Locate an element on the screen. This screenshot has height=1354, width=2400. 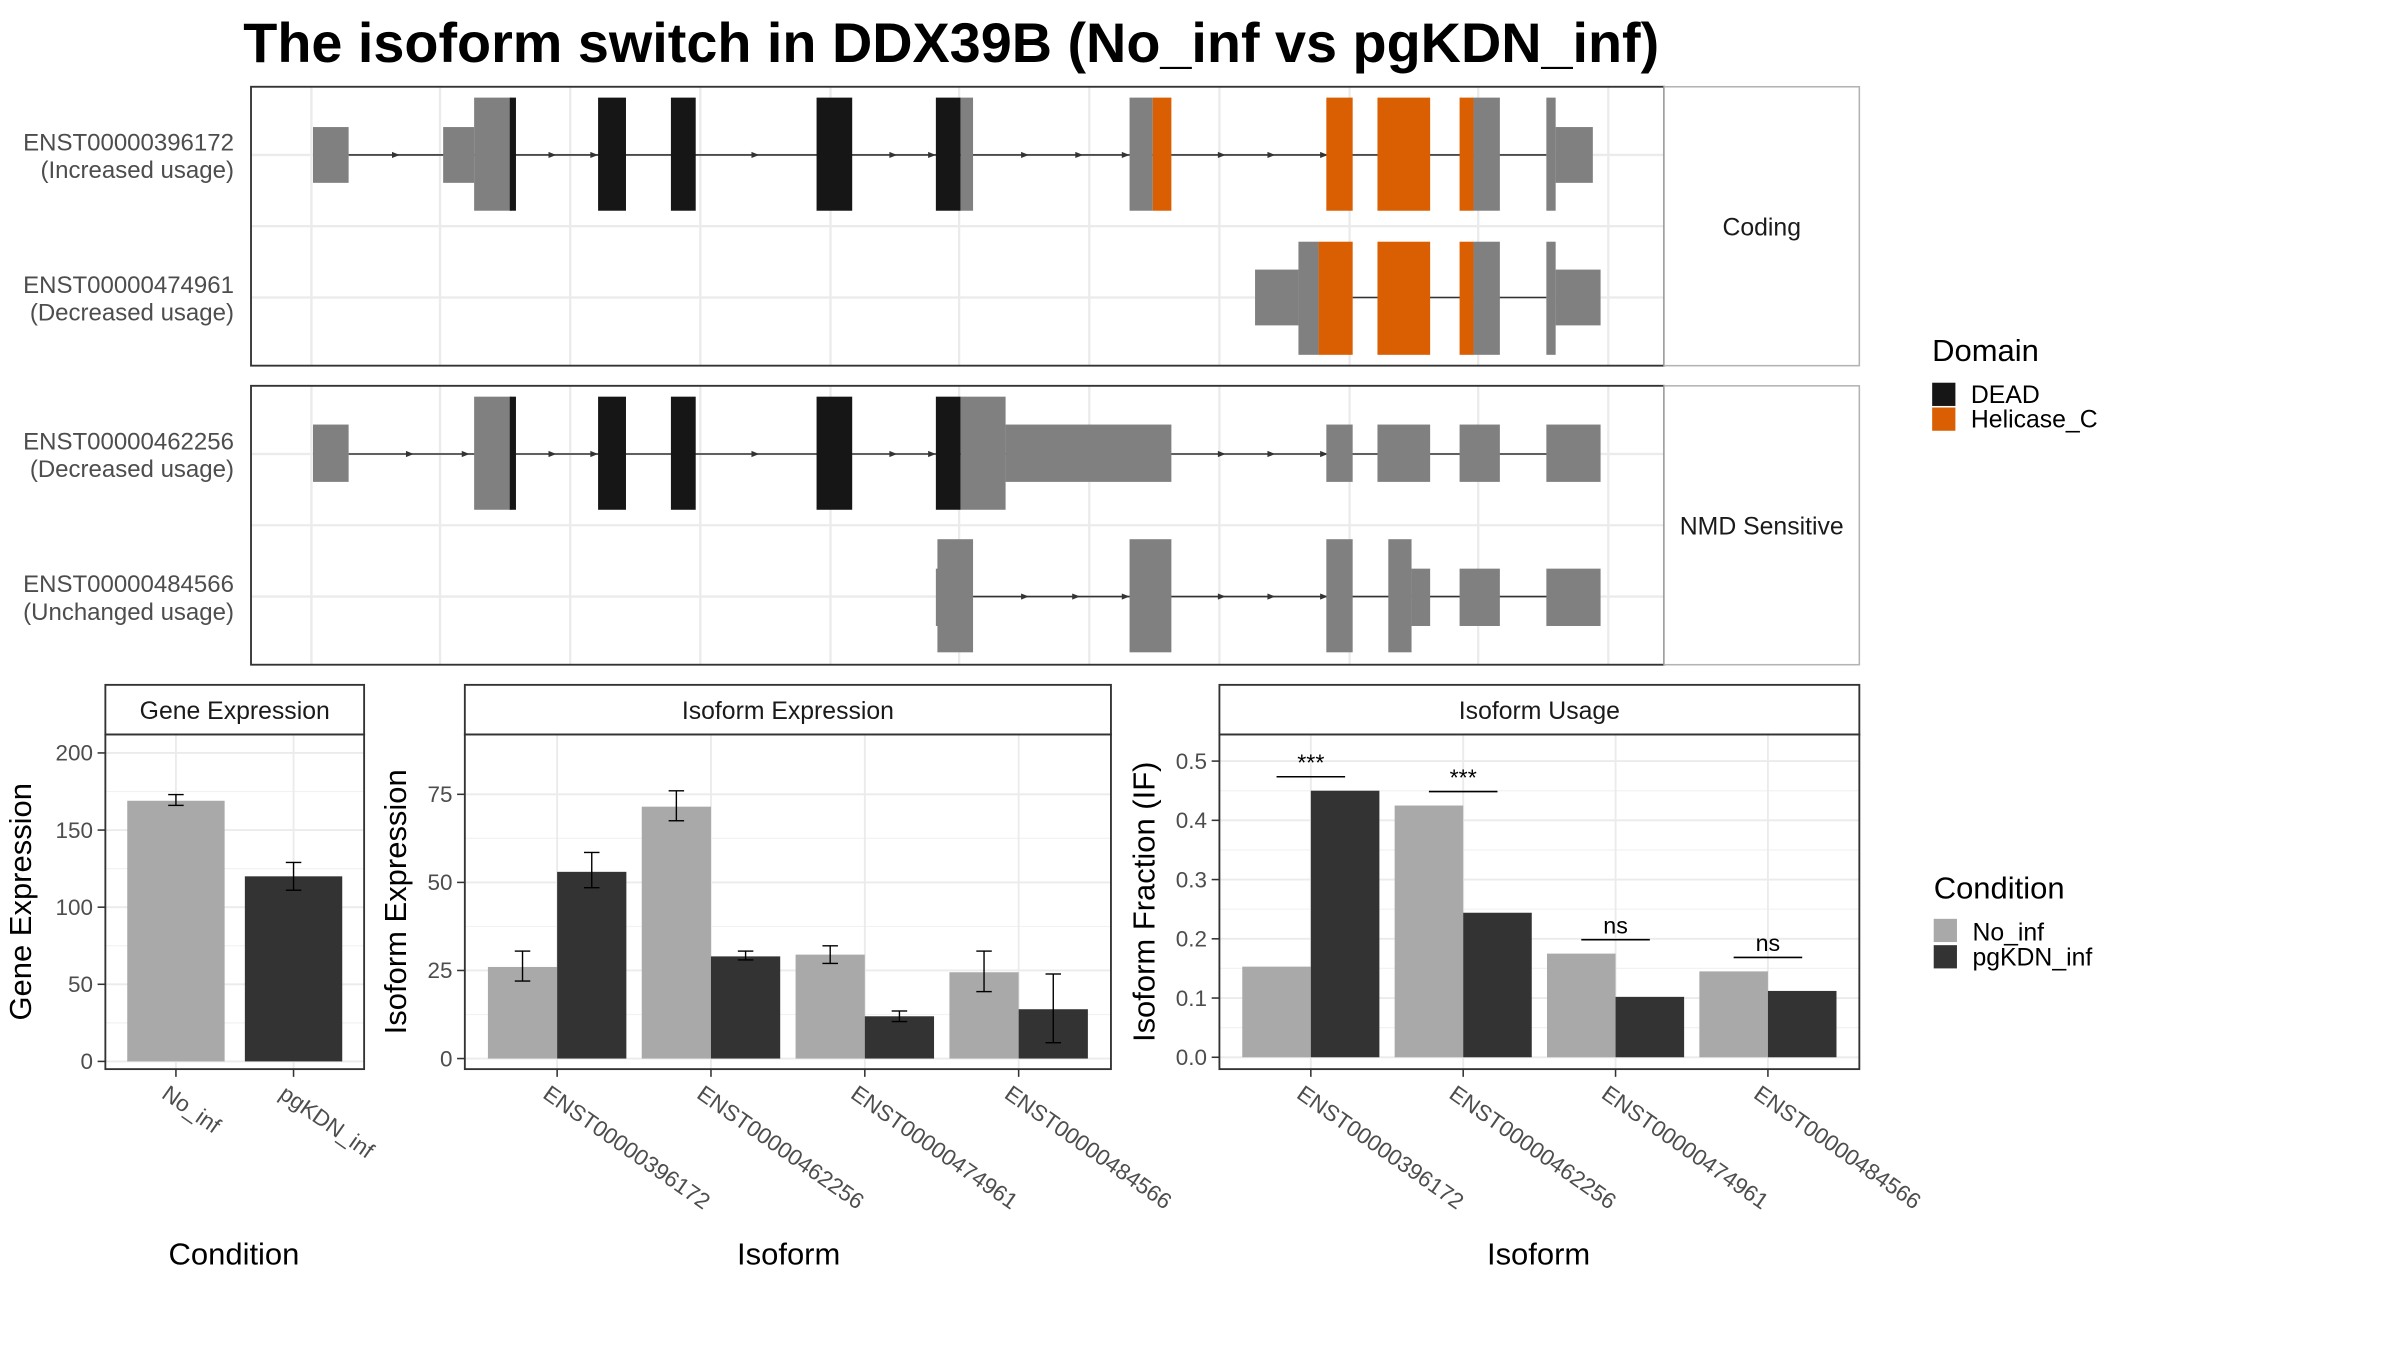
y-tick-label: 0.4 is located at coordinates (1191, 820).